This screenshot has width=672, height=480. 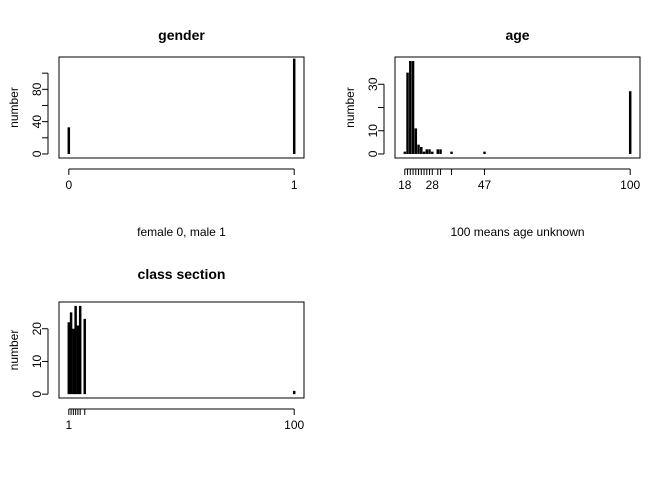 I want to click on y-tick-label: 40, so click(x=37, y=122).